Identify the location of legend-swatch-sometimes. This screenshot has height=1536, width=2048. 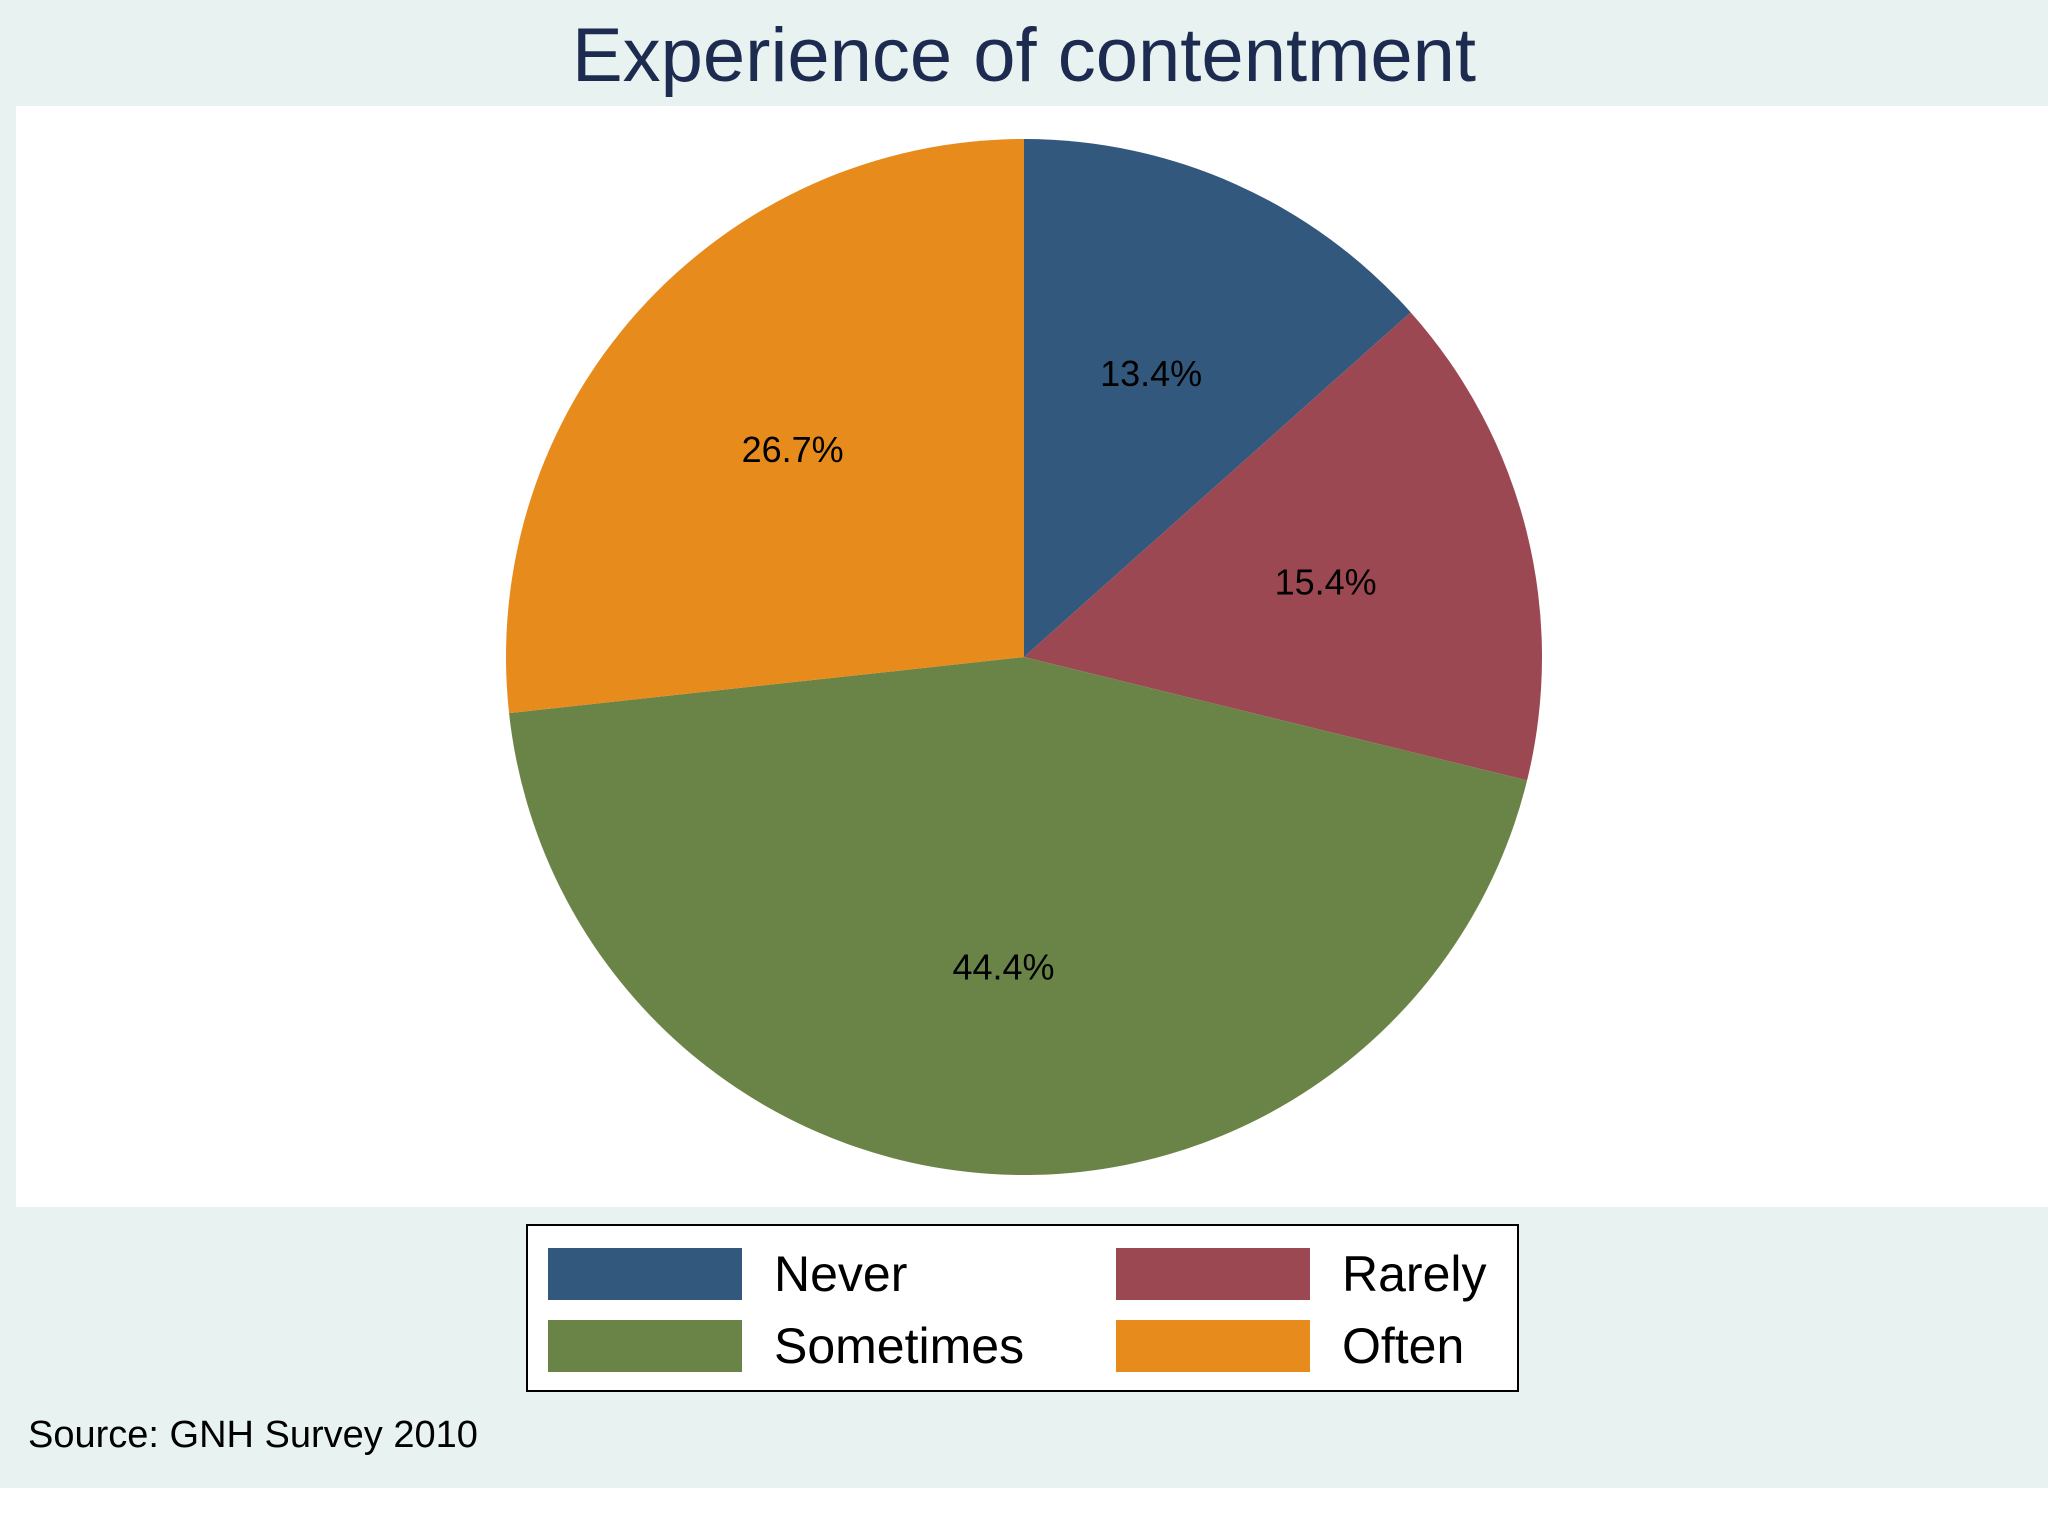
(645, 1346).